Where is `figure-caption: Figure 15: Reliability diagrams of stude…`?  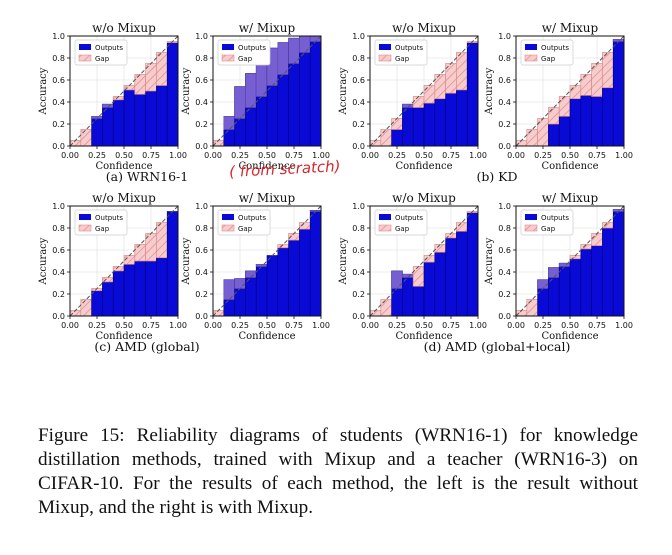 figure-caption: Figure 15: Reliability diagrams of stude… is located at coordinates (338, 471).